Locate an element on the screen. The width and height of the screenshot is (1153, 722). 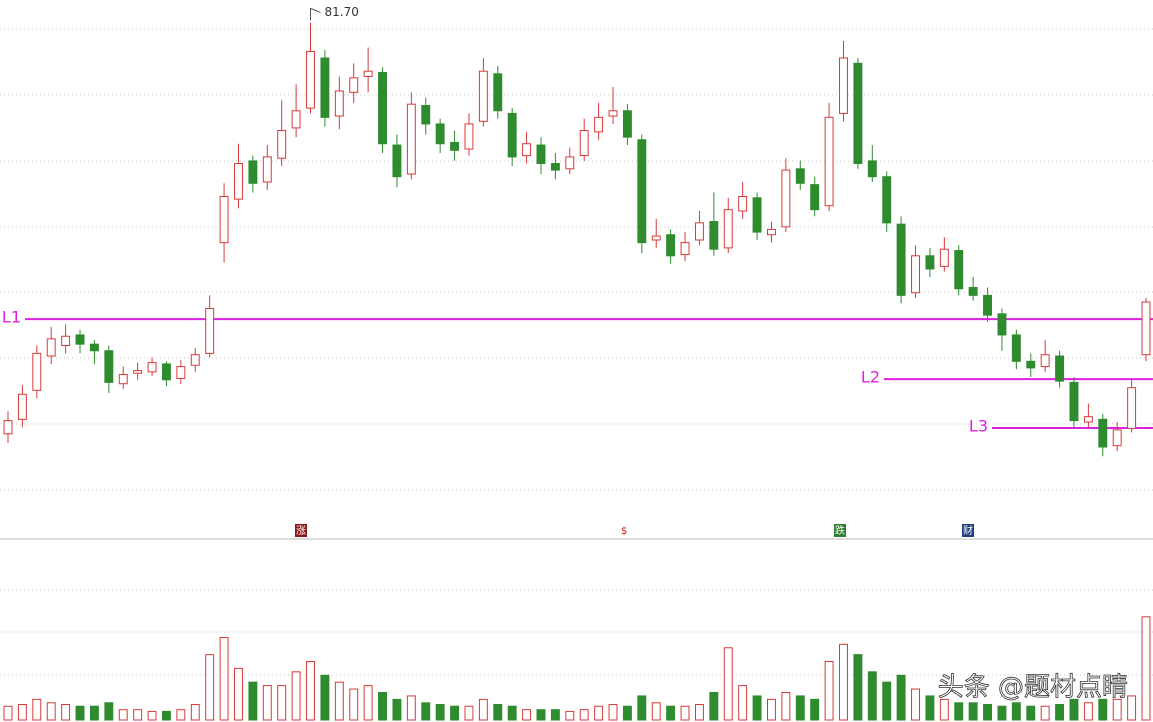
level-label: L2 is located at coordinates (870, 377).